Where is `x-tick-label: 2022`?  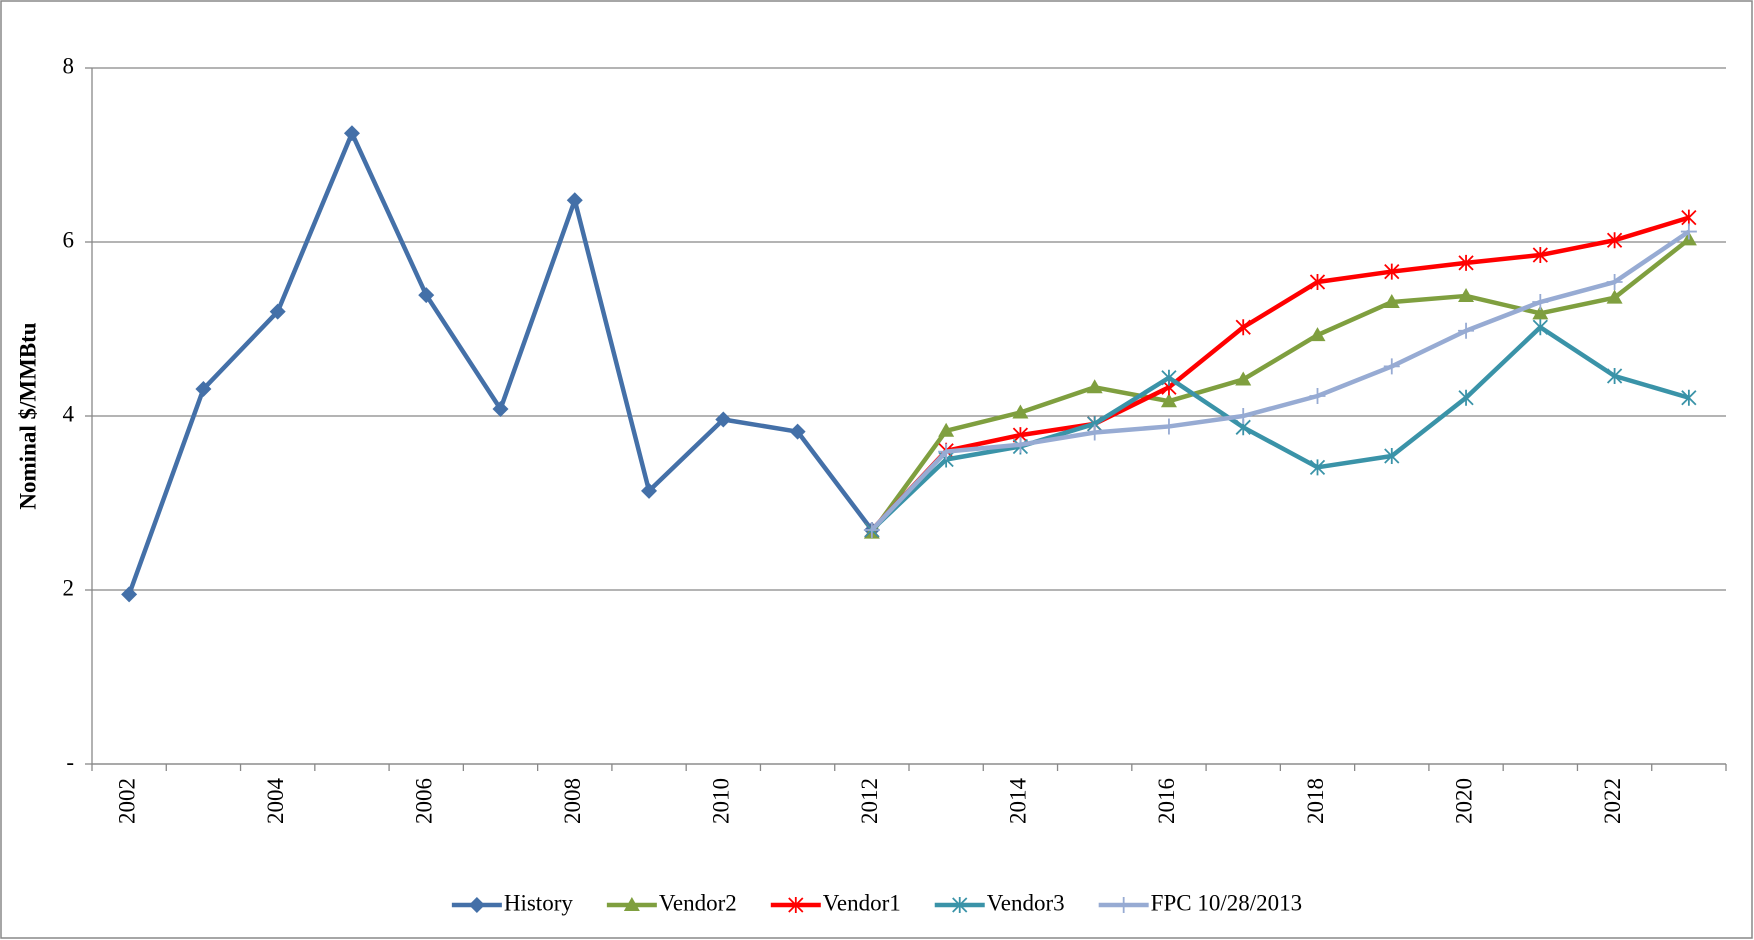
x-tick-label: 2022 is located at coordinates (1612, 801).